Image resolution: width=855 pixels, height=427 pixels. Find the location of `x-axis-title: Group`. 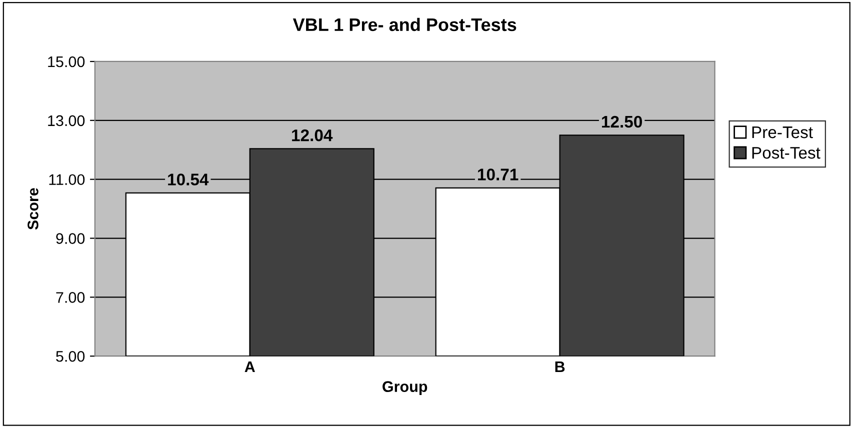

x-axis-title: Group is located at coordinates (405, 388).